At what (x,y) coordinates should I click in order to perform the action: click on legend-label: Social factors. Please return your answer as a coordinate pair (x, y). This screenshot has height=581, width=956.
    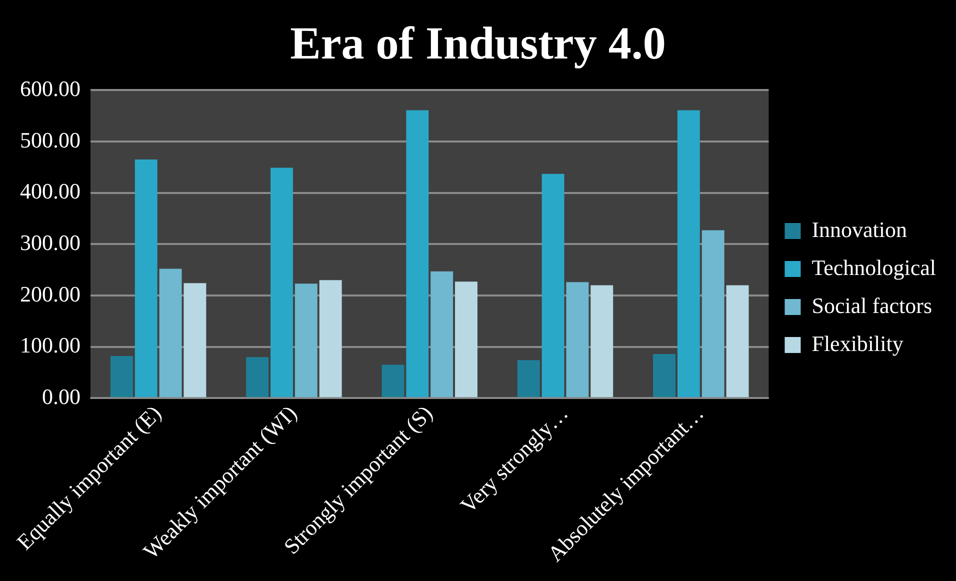
    Looking at the image, I should click on (872, 305).